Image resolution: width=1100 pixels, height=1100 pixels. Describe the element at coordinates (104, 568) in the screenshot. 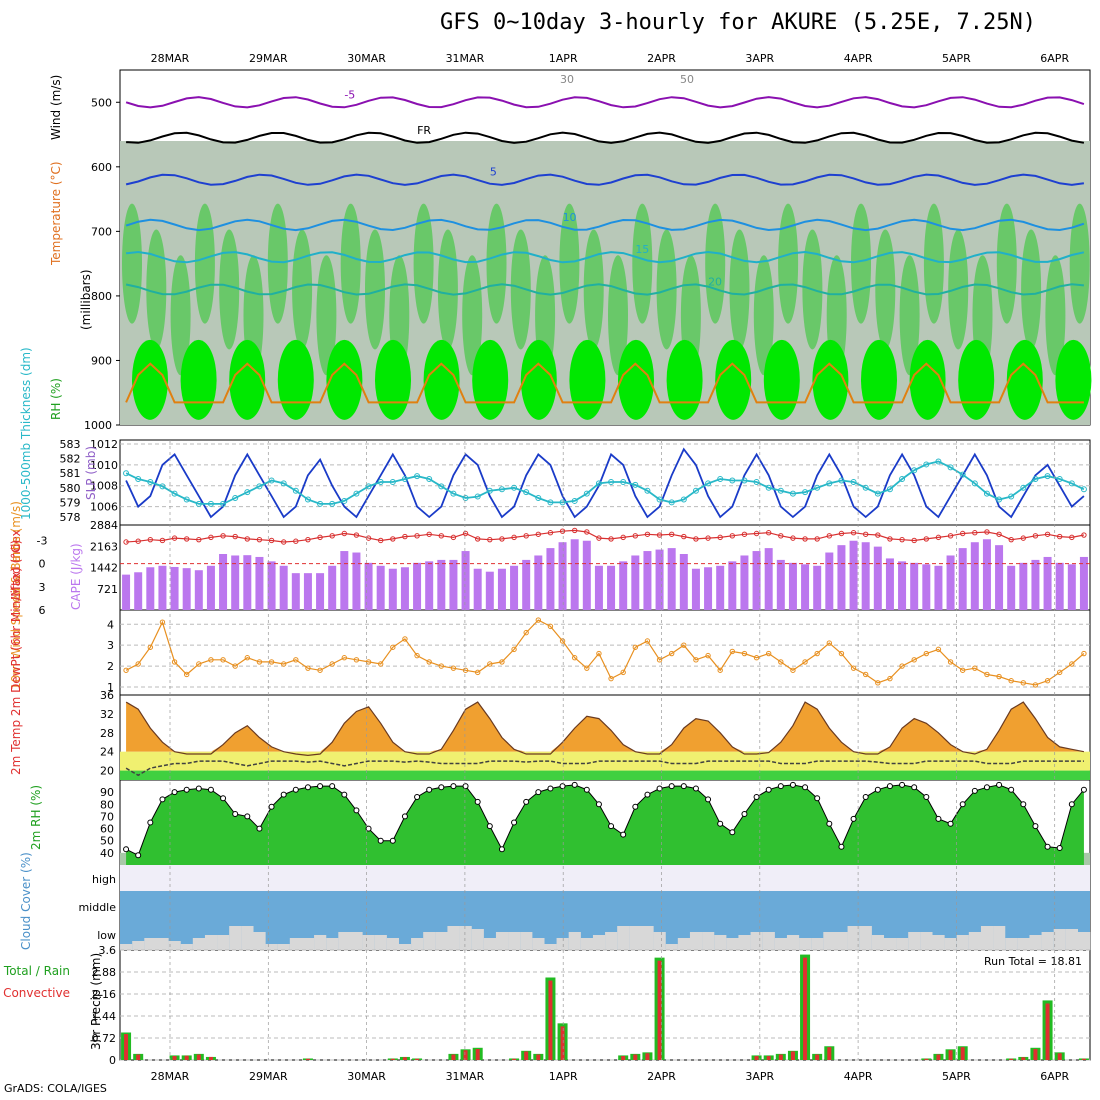

I see `y-tick-label-right: 1442` at that location.